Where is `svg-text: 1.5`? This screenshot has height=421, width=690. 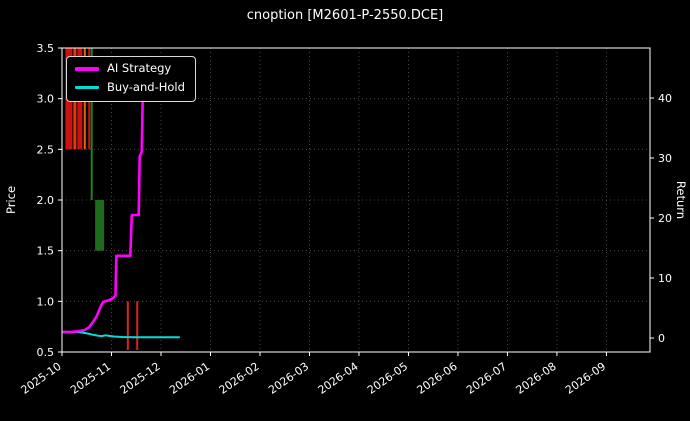 svg-text: 1.5 is located at coordinates (46, 251).